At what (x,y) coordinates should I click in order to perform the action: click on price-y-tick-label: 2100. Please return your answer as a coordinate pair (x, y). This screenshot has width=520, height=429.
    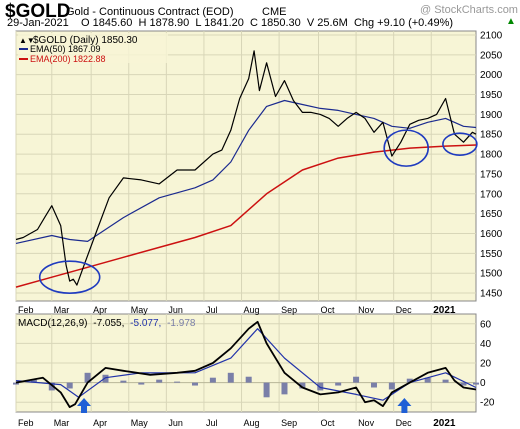
    Looking at the image, I should click on (491, 35).